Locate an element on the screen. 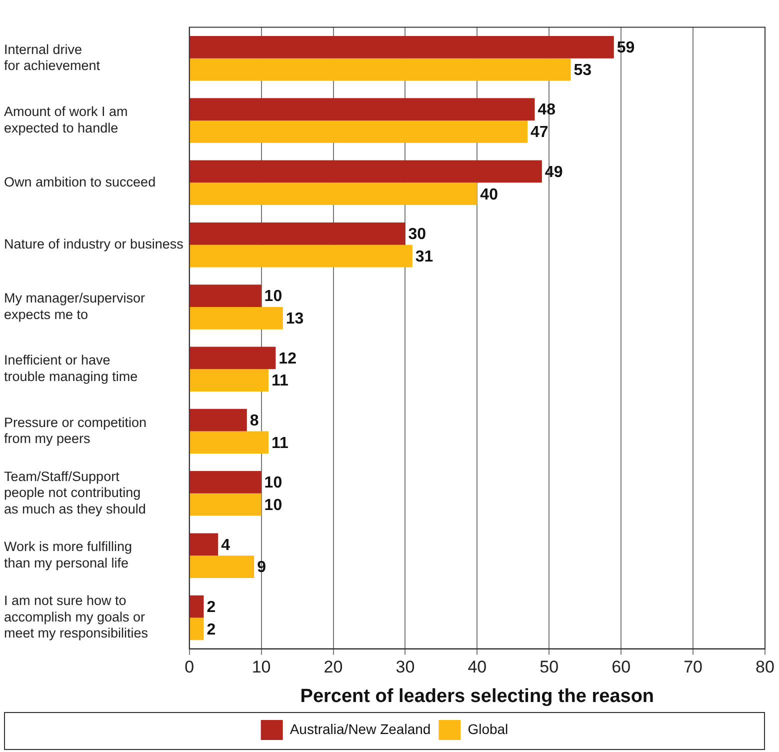  x-tick-label: 50 is located at coordinates (549, 667).